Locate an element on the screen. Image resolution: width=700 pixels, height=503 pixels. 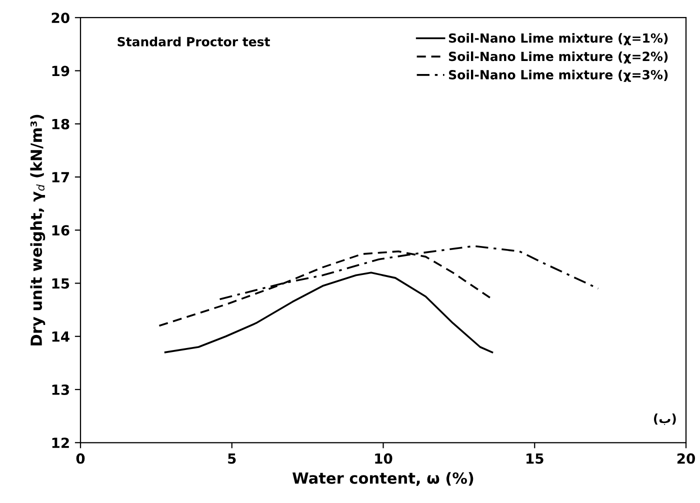
x-tick-label: 20 is located at coordinates (686, 458).